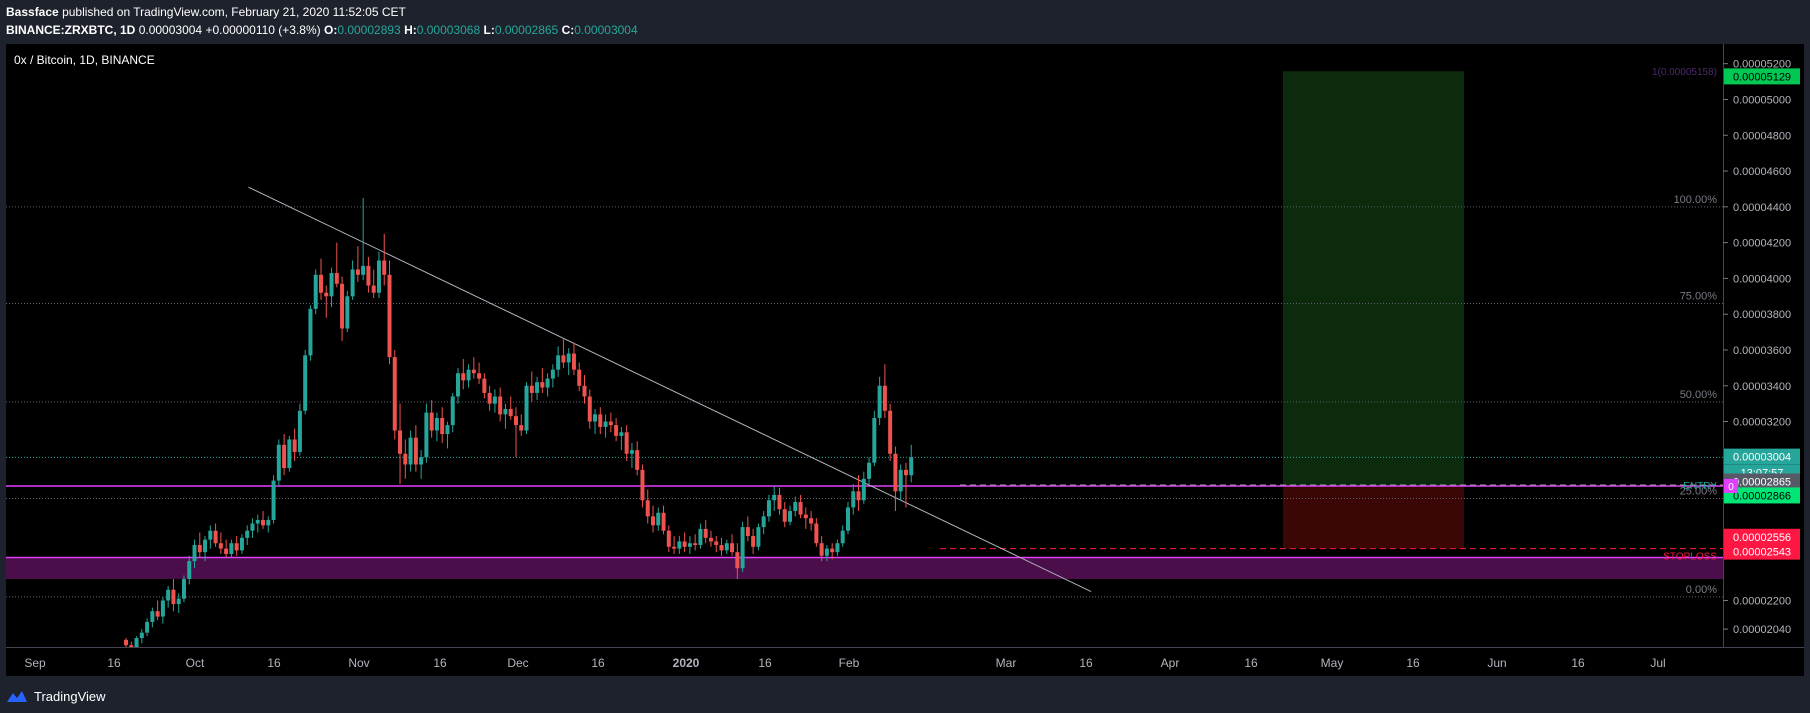 Image resolution: width=1810 pixels, height=713 pixels. I want to click on footer-brand: TradingView, so click(56, 696).